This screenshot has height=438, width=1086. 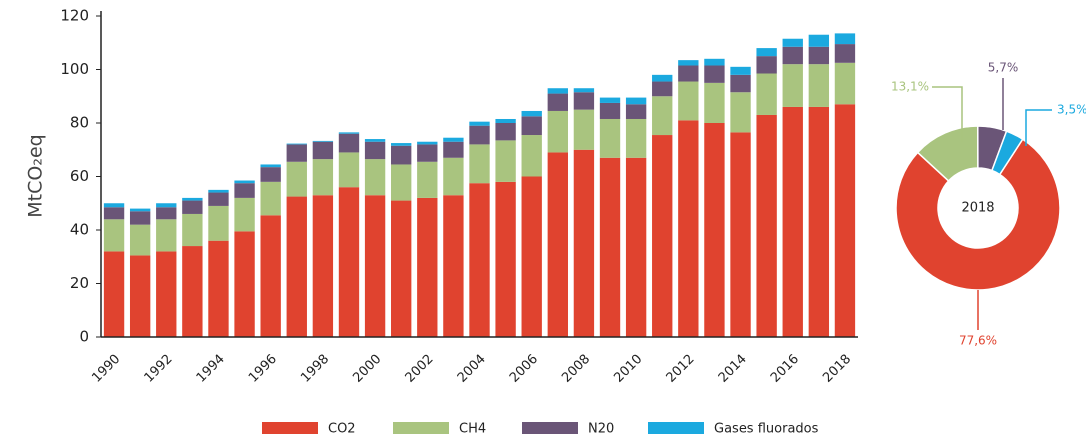 What do you see at coordinates (1071, 110) in the screenshot?
I see `donut-value-label: 3,5%` at bounding box center [1071, 110].